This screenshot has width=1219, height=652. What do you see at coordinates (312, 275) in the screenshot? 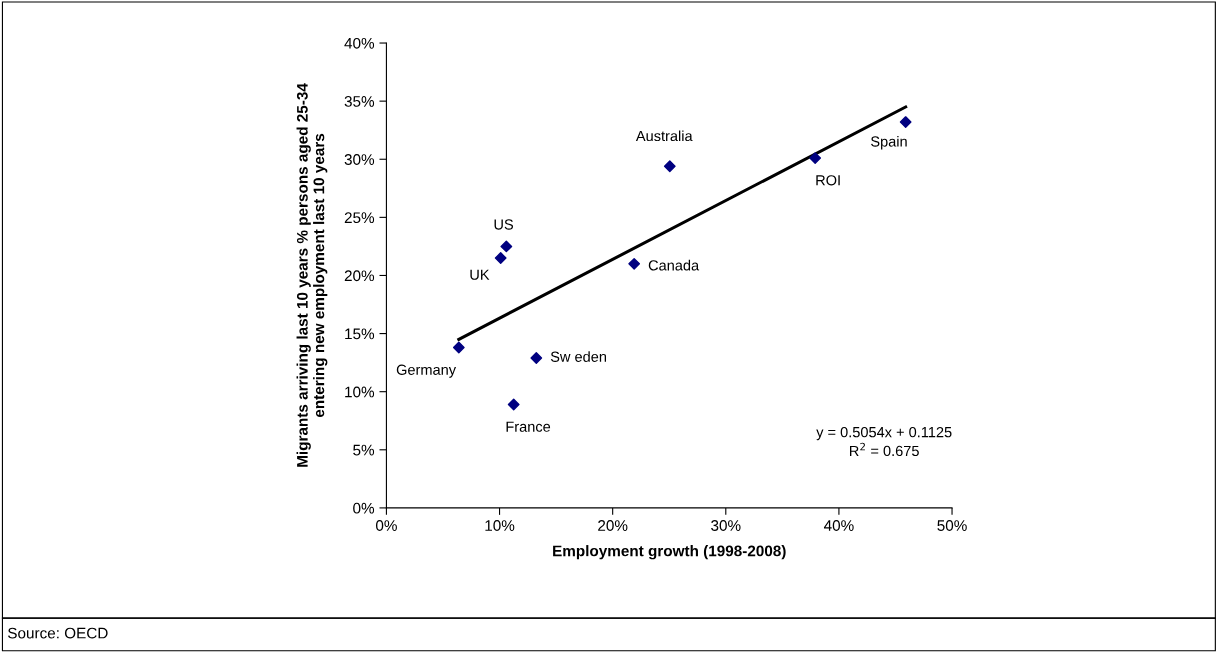
I see `y-axis-title: Migrants arriving last 10 years % persons aged 25-34 entering new employment last 10 years` at bounding box center [312, 275].